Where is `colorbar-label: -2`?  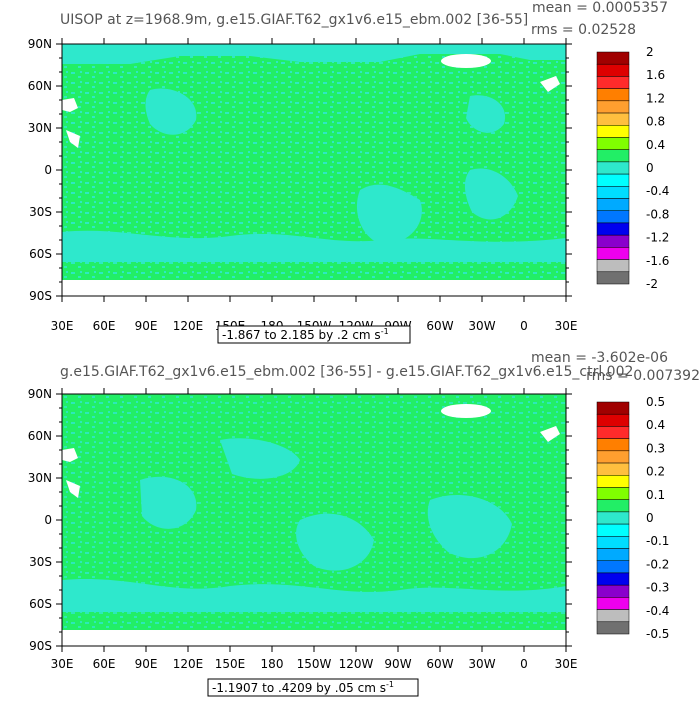
colorbar-label: -2 is located at coordinates (652, 284).